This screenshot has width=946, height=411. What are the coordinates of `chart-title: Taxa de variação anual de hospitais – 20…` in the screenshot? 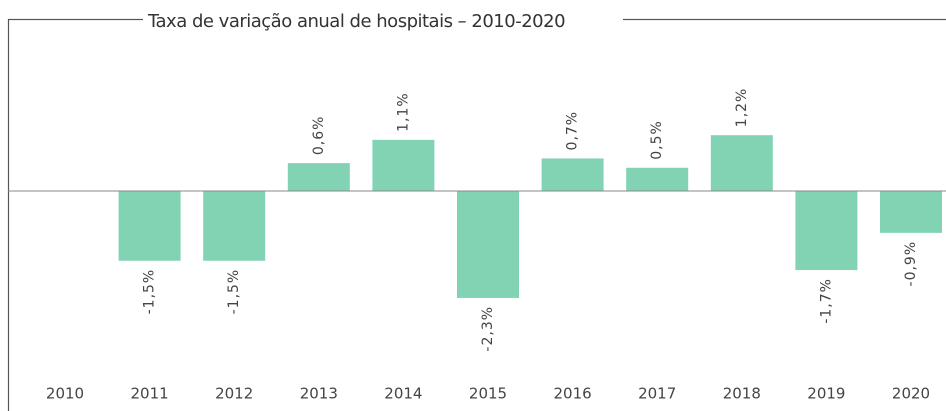 It's located at (356, 21).